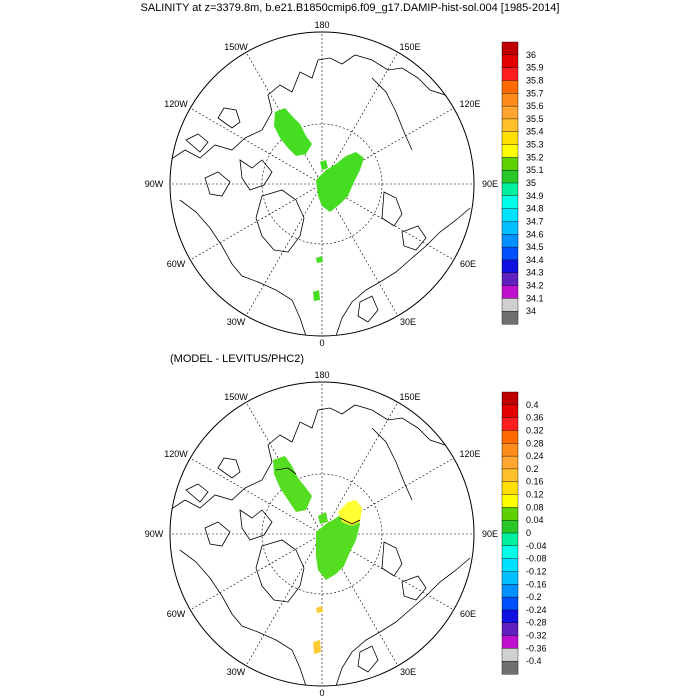 The height and width of the screenshot is (700, 700). I want to click on colorbar-tick-label: 35.5, so click(535, 119).